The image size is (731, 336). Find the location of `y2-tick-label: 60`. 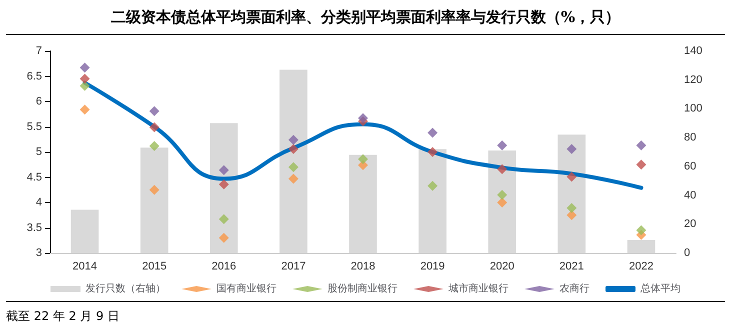

y2-tick-label: 60 is located at coordinates (690, 166).